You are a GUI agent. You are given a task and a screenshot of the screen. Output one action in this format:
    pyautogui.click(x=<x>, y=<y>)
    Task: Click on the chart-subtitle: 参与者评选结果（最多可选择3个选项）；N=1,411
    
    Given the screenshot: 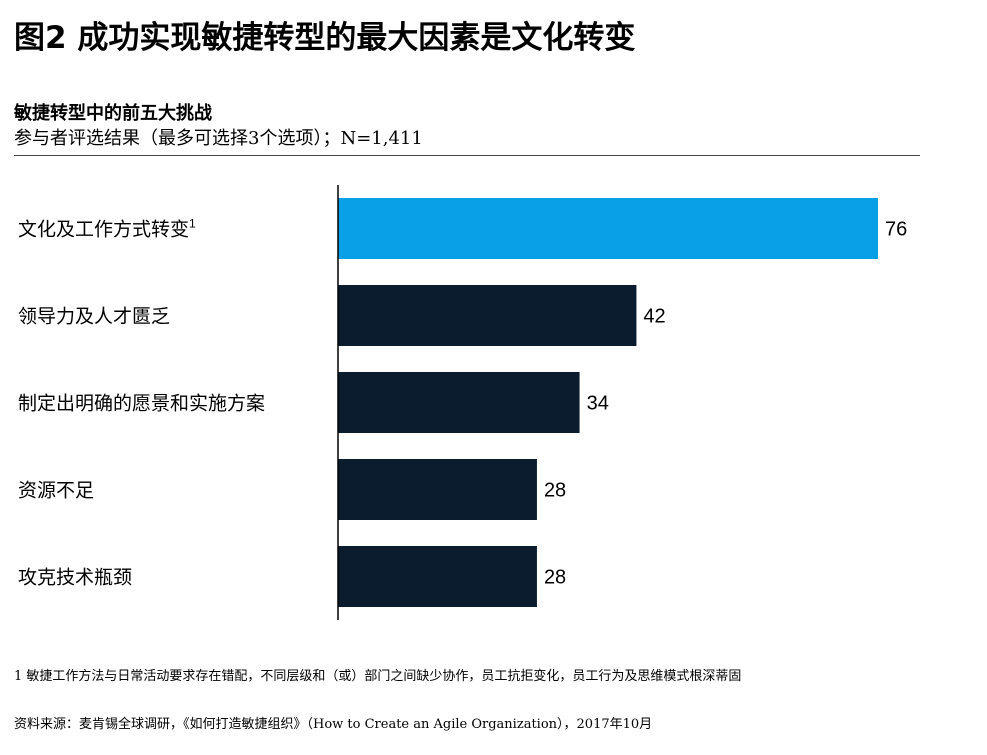 What is the action you would take?
    pyautogui.click(x=218, y=138)
    